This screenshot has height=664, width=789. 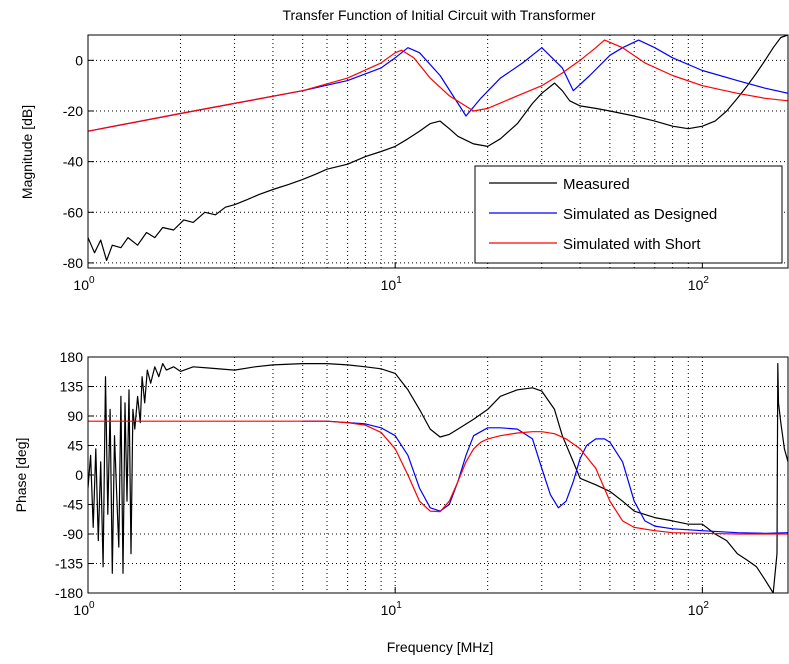 What do you see at coordinates (392, 609) in the screenshot?
I see `phase-x-tick-label: 10¹` at bounding box center [392, 609].